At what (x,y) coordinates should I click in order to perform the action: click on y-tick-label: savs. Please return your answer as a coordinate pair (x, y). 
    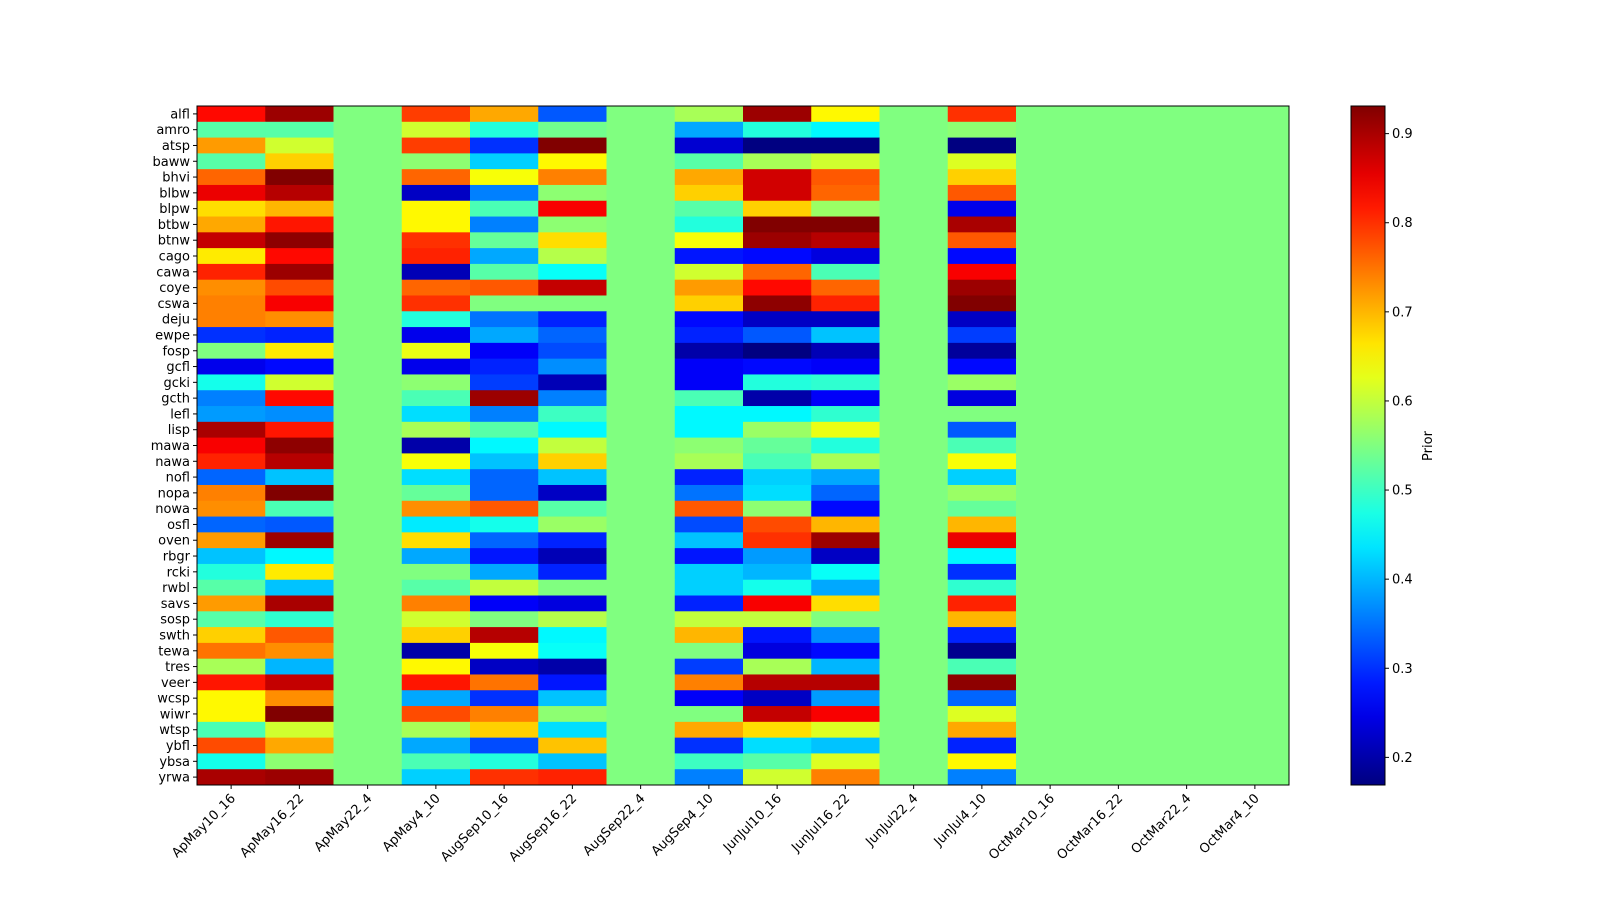
    Looking at the image, I should click on (175, 604).